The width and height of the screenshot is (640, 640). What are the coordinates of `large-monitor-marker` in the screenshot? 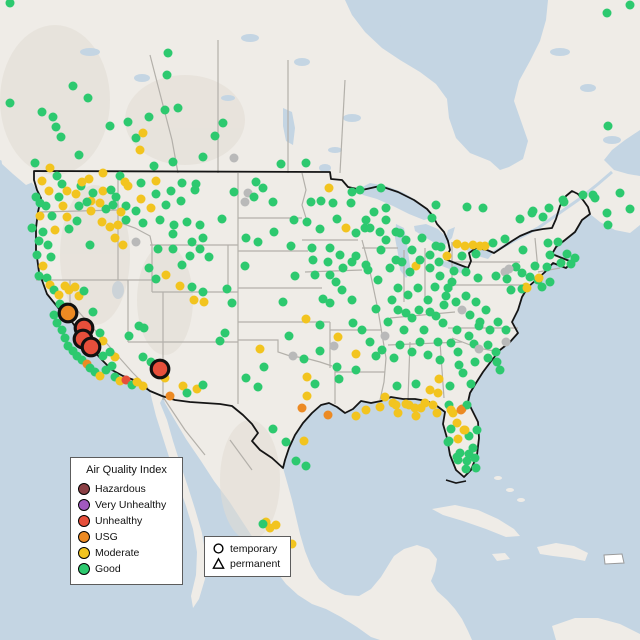 It's located at (91, 347).